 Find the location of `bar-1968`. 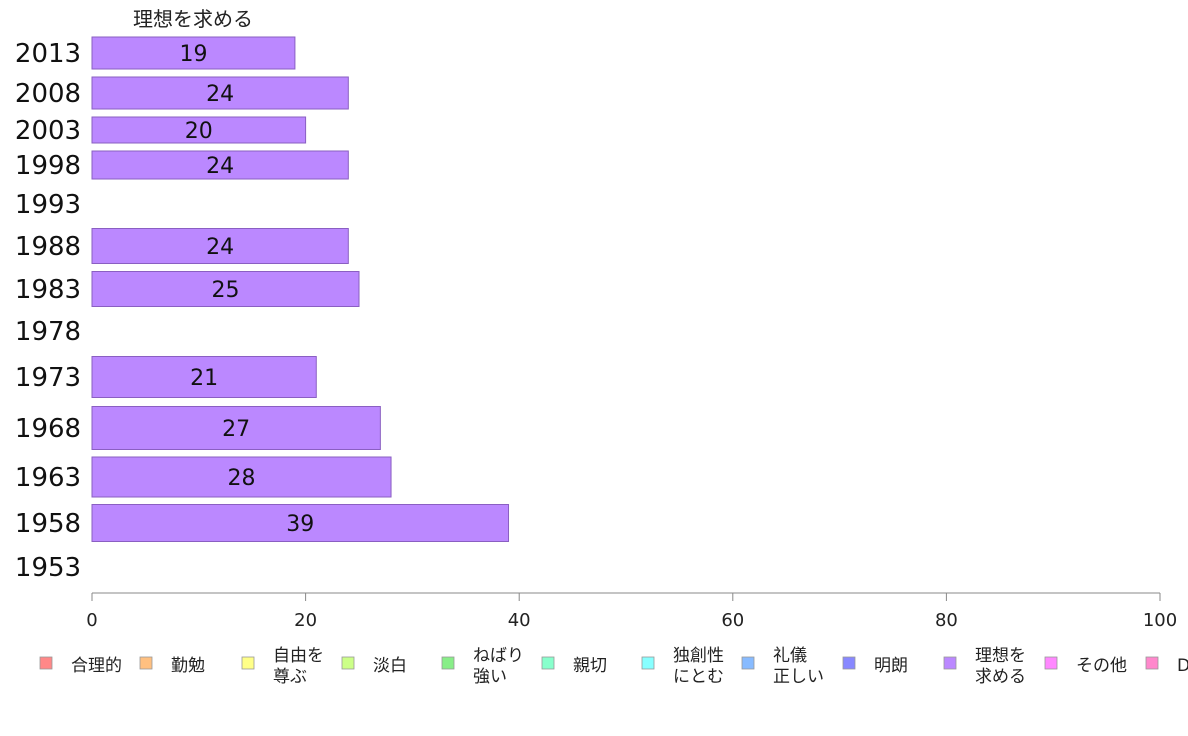

bar-1968 is located at coordinates (236, 428).